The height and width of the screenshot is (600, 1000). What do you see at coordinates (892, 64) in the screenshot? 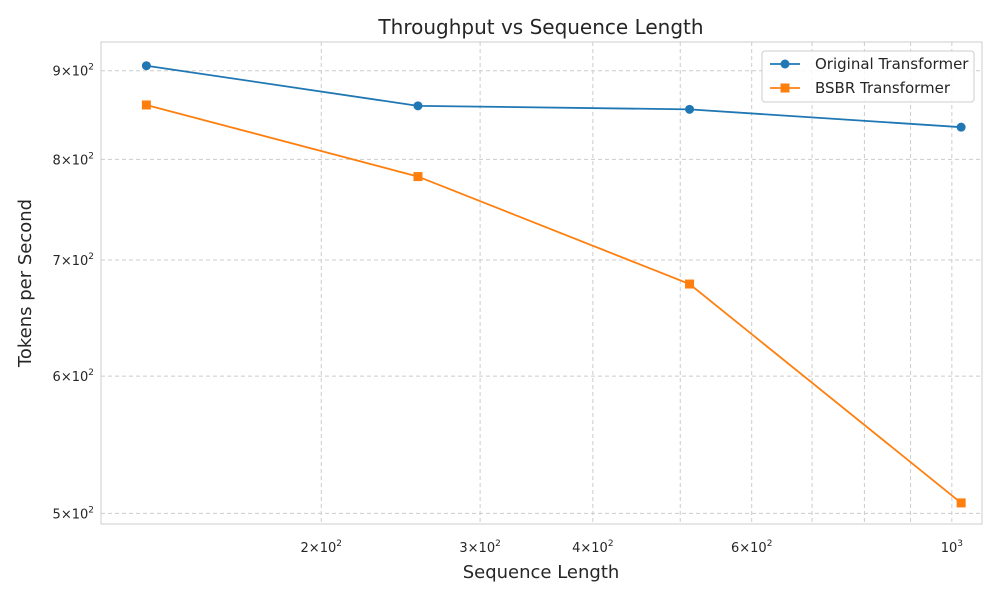
I see `legend-label: Original Transformer` at bounding box center [892, 64].